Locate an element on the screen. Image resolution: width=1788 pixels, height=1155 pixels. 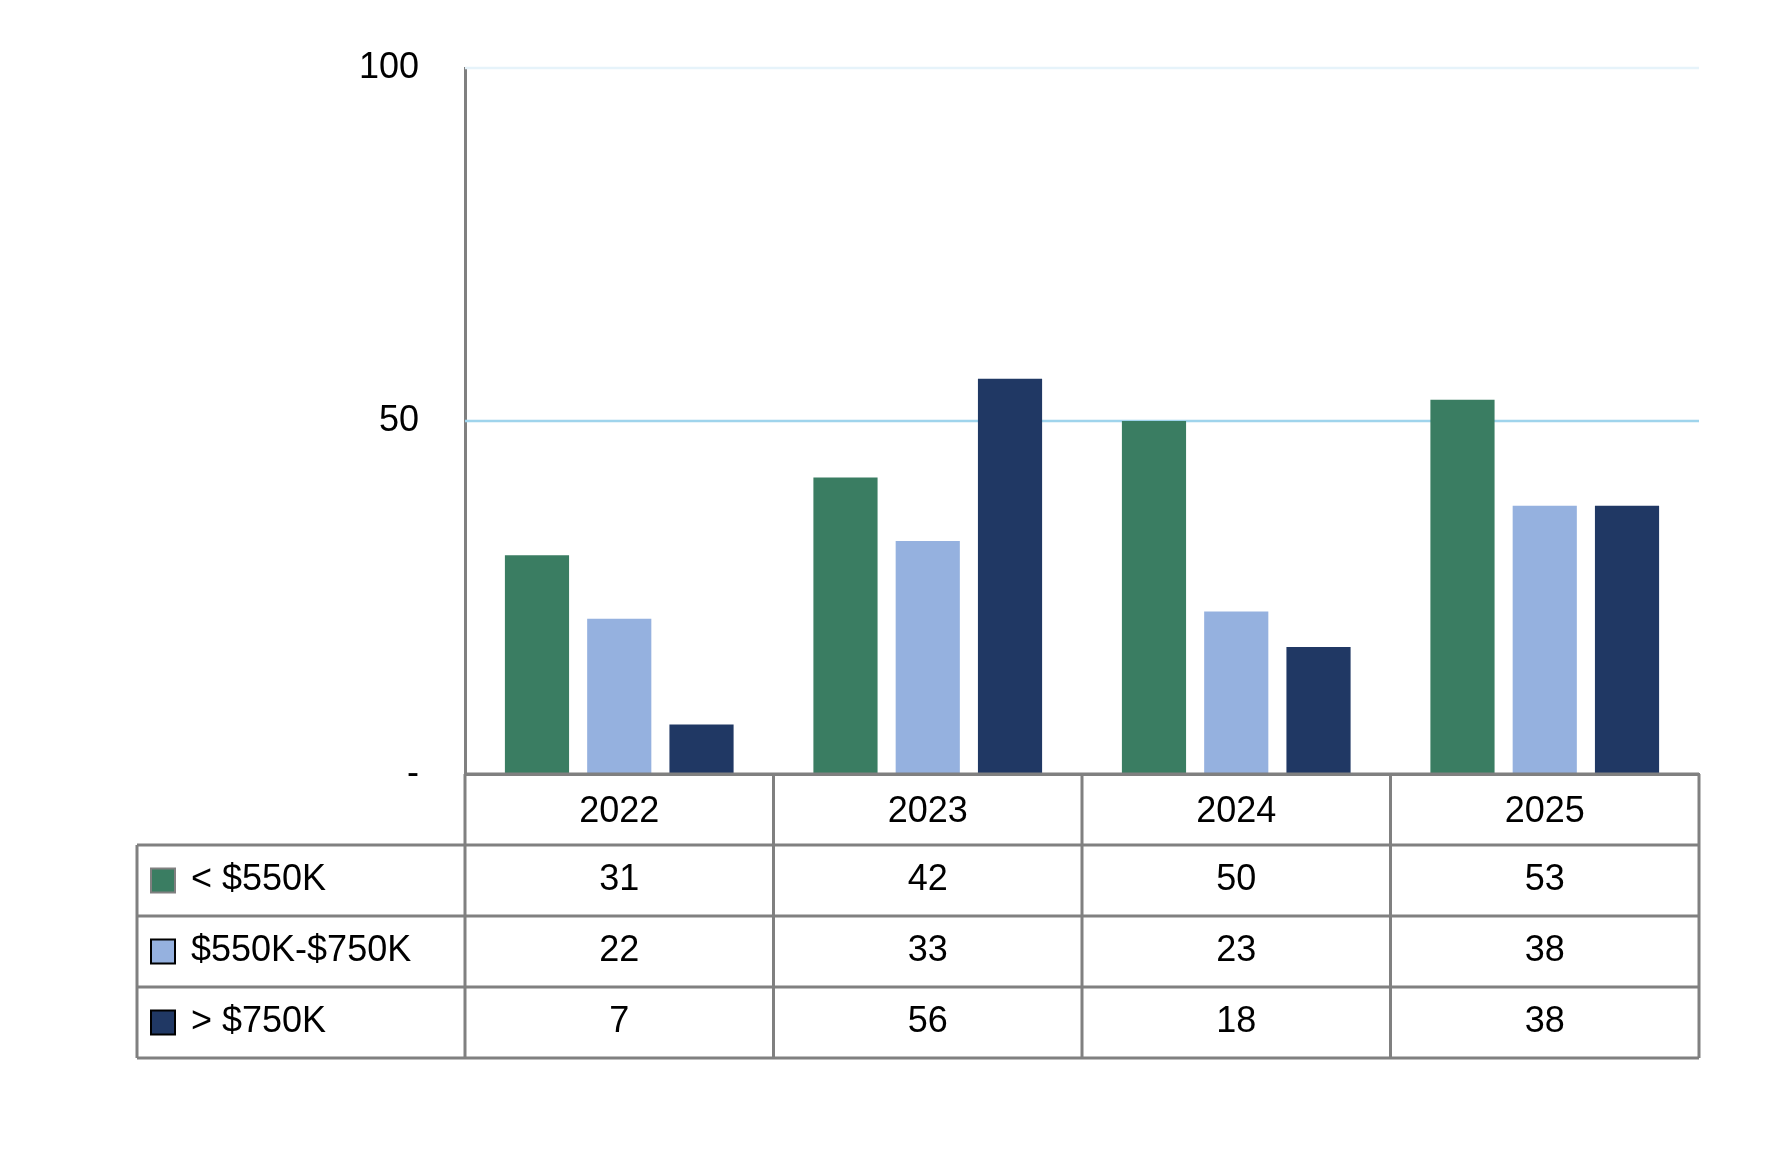
legend-label: < $550K is located at coordinates (259, 878).